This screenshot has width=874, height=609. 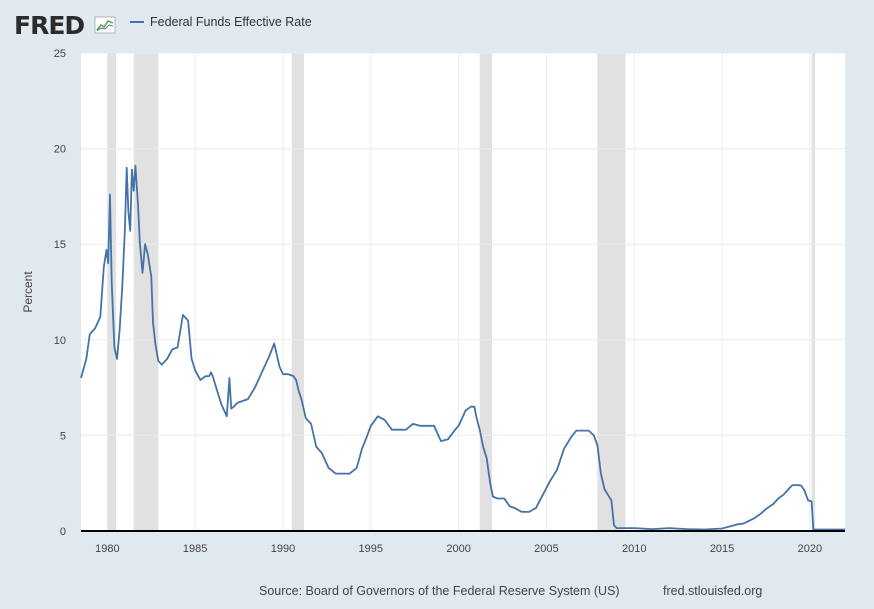 I want to click on x-tick-label-3: 1995, so click(x=371, y=549).